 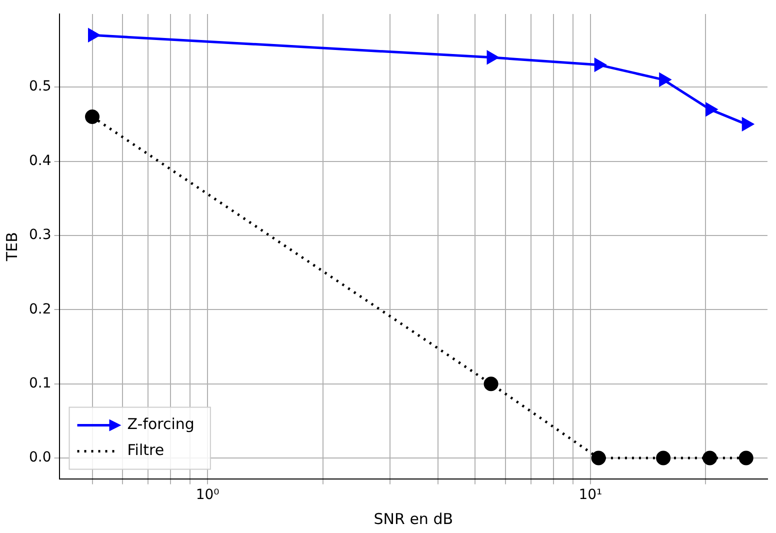 I want to click on y-tick-label: 0.0, so click(x=40, y=458).